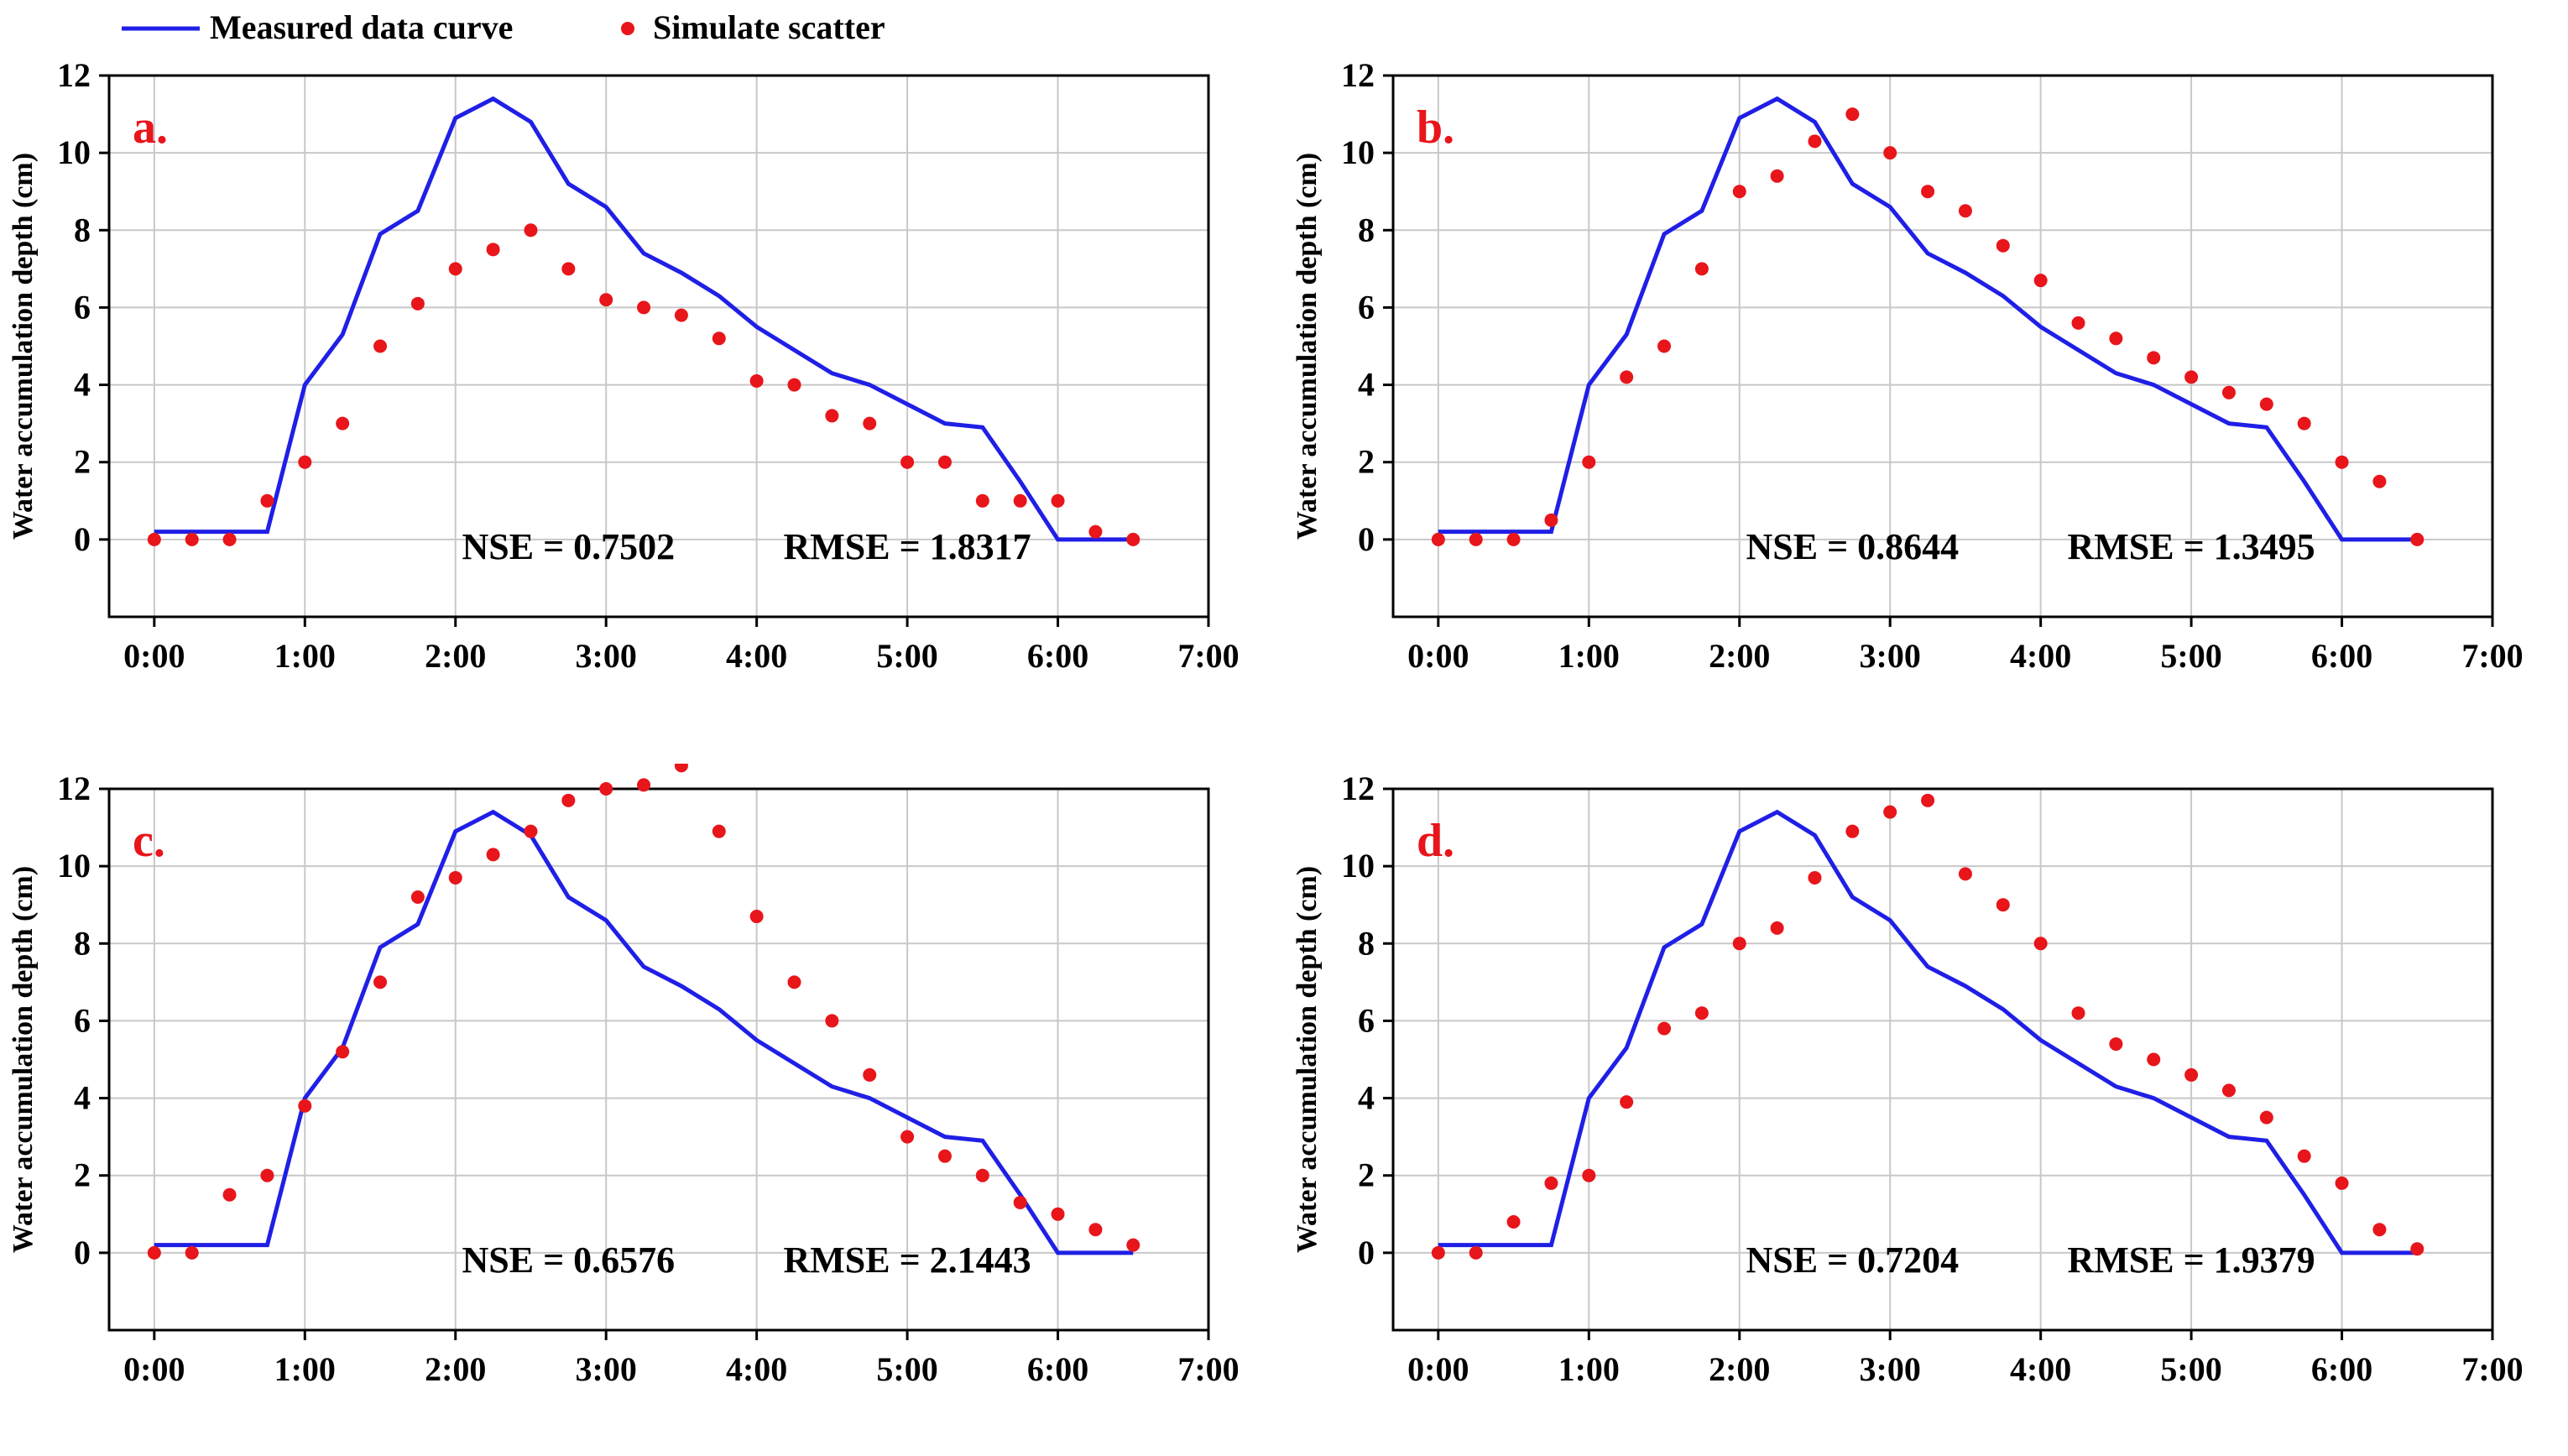 The height and width of the screenshot is (1456, 2568). I want to click on x-tick-label: 1:00, so click(305, 1369).